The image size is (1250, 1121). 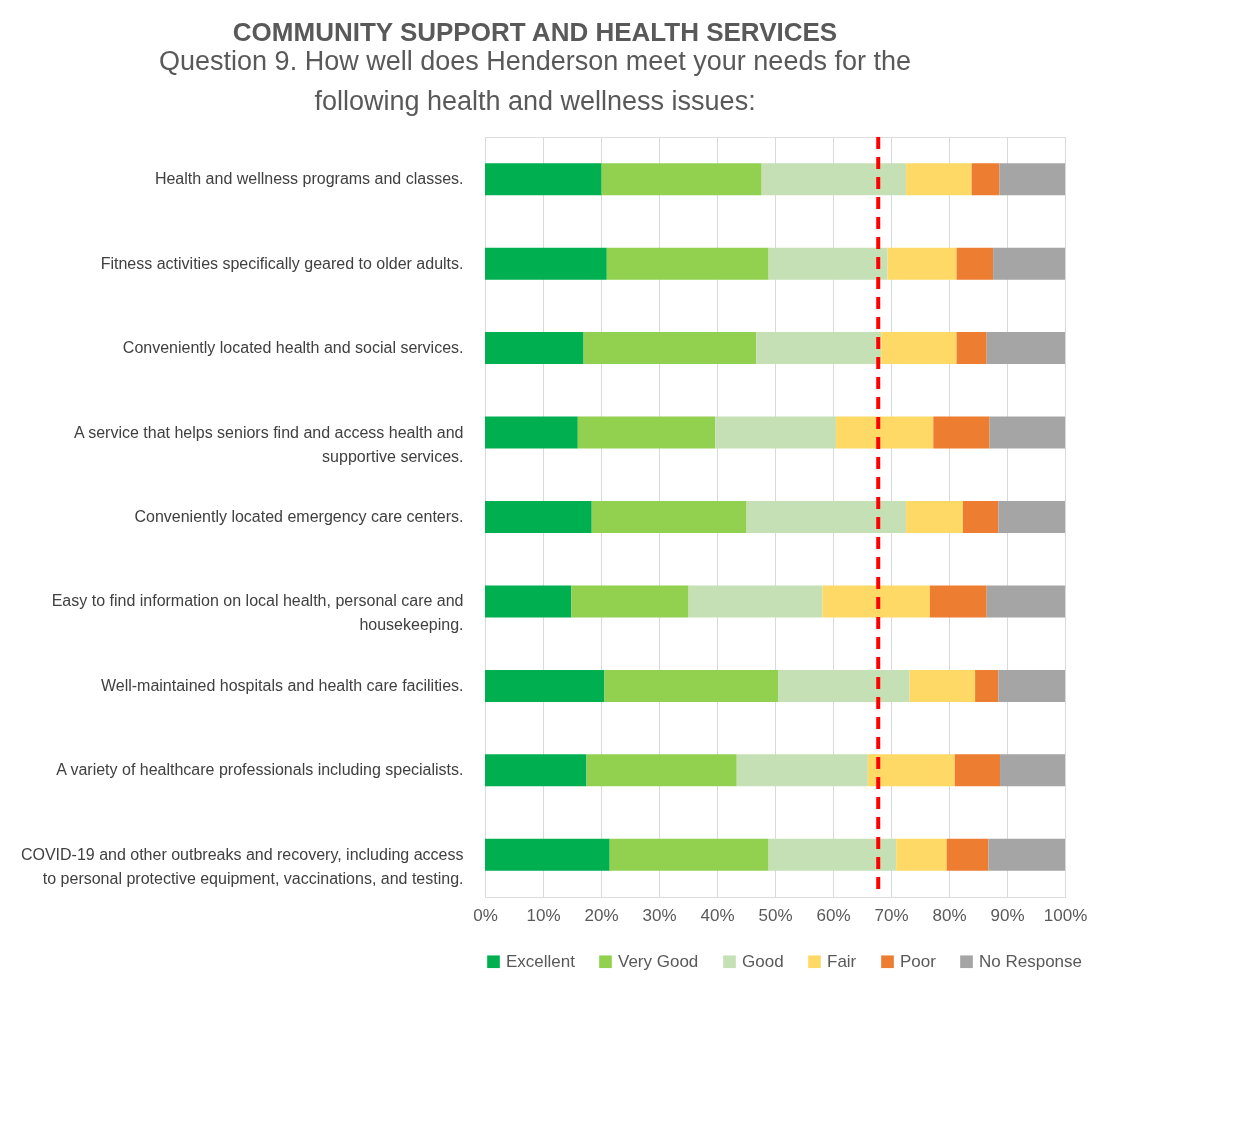 I want to click on y-tick-label: A variety of healthcare professionals including specialists., so click(x=260, y=770).